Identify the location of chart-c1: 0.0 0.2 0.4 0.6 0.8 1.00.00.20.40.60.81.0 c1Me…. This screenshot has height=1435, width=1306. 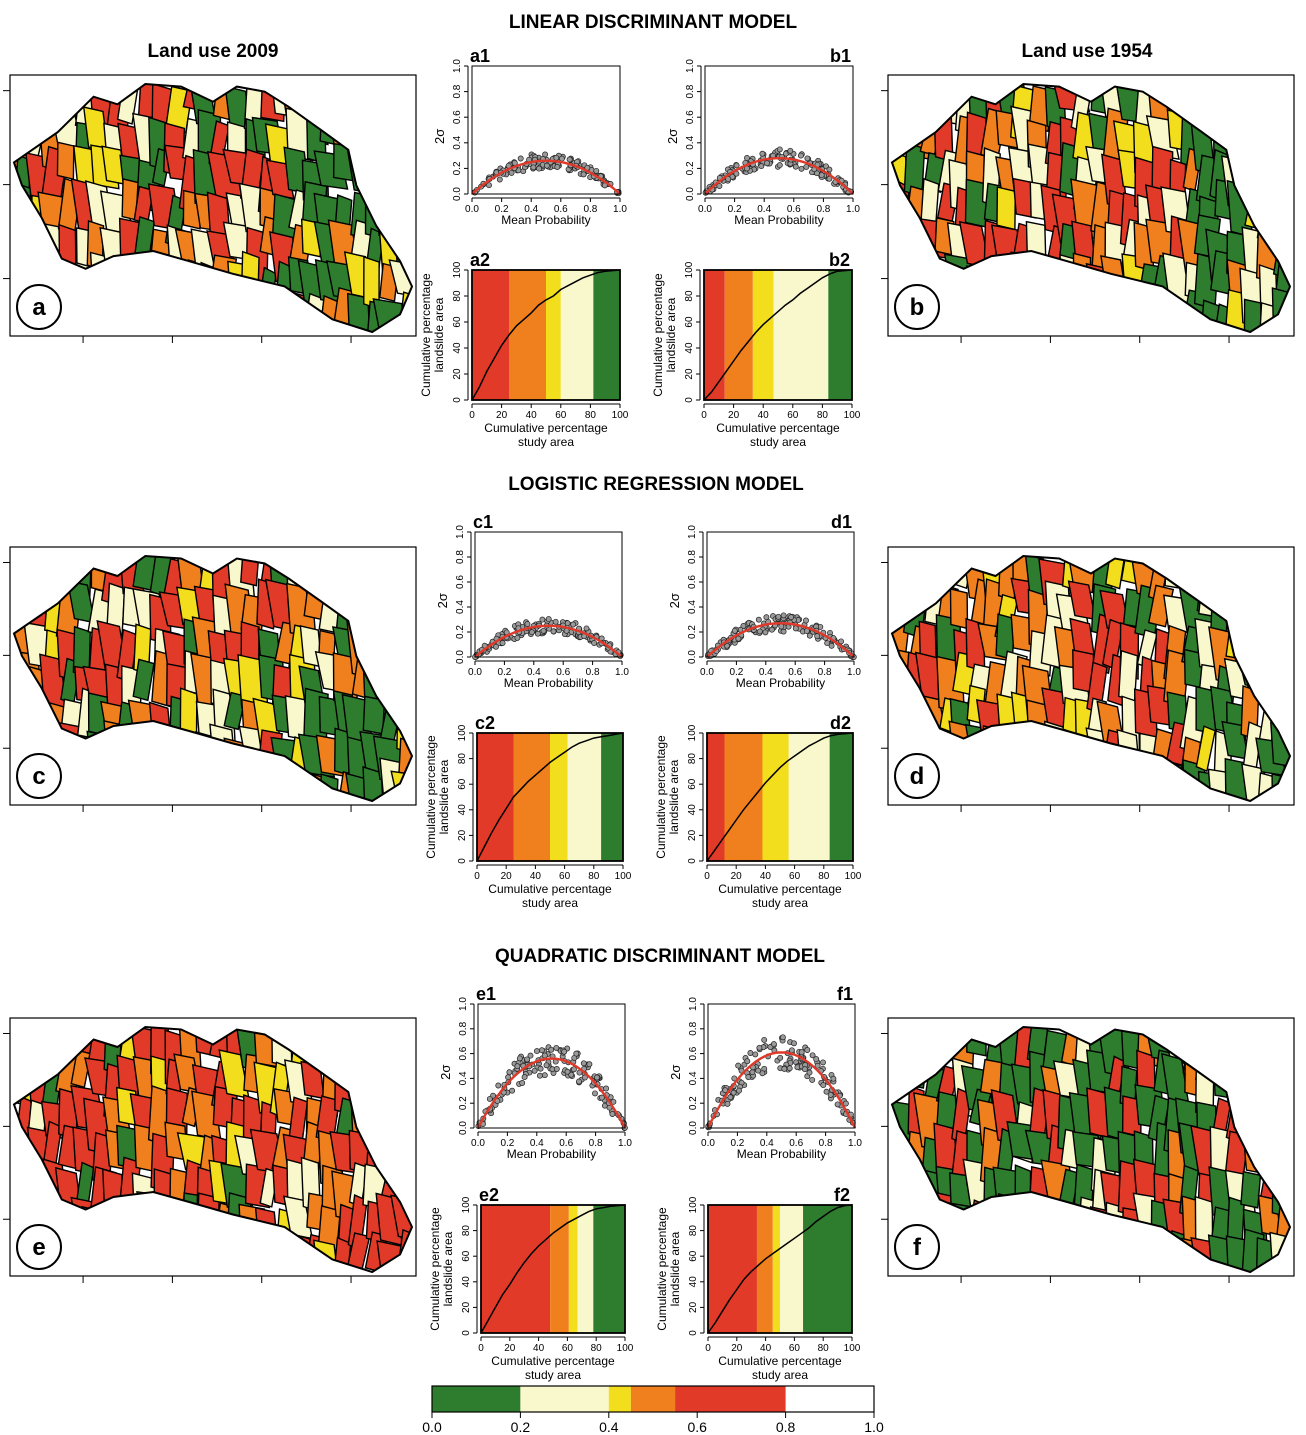
(532, 601).